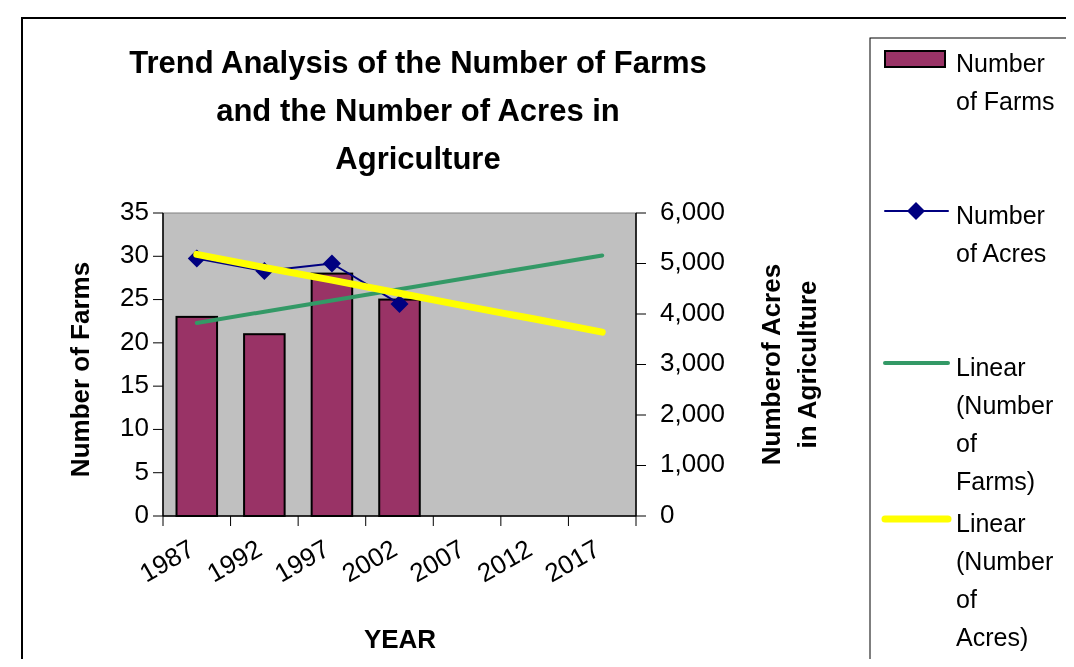 This screenshot has height=667, width=1074. What do you see at coordinates (693, 412) in the screenshot?
I see `y2-tick-label: 2,000` at bounding box center [693, 412].